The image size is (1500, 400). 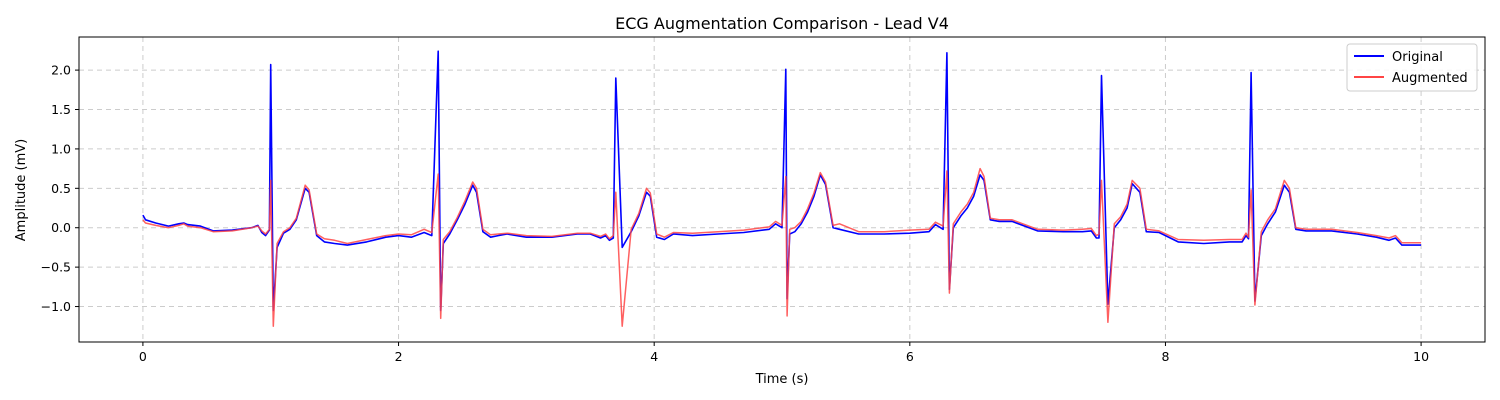 I want to click on x-axis-ticks: 0 2 4 6 8 10, so click(x=784, y=353).